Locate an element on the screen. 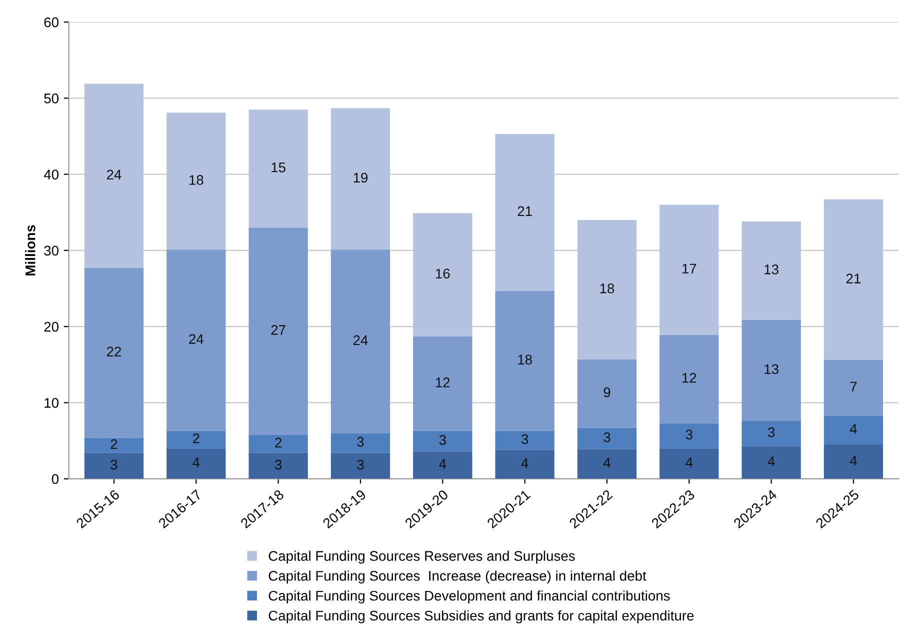 The height and width of the screenshot is (630, 917). y-tick-label: 50 is located at coordinates (51, 99).